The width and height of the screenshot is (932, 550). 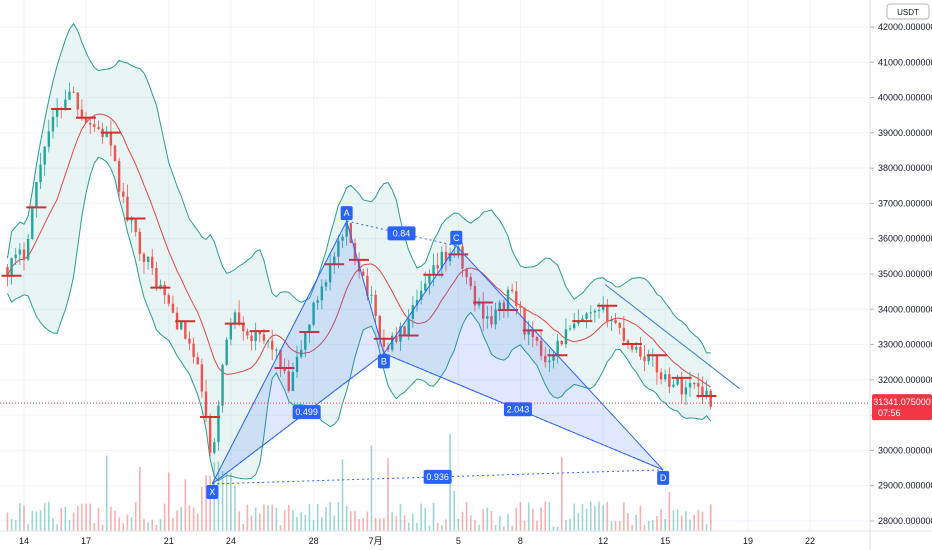 What do you see at coordinates (24, 541) in the screenshot?
I see `date-tick-label: 14` at bounding box center [24, 541].